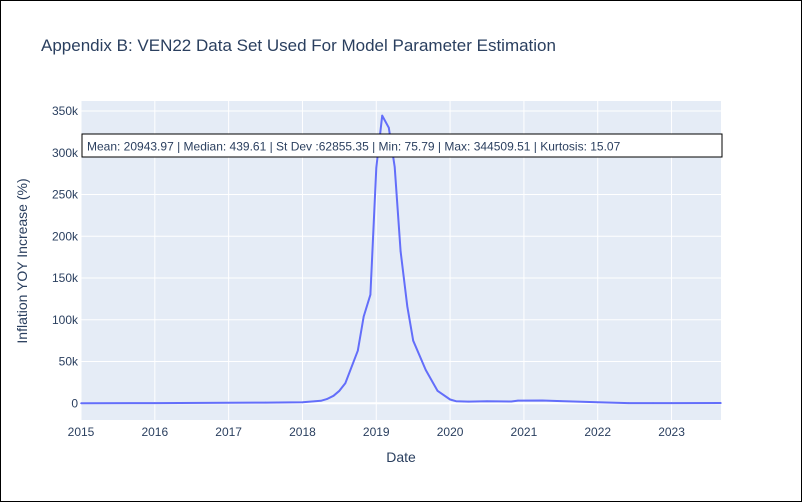 Image resolution: width=802 pixels, height=502 pixels. What do you see at coordinates (401, 457) in the screenshot?
I see `x-axis-label: Date` at bounding box center [401, 457].